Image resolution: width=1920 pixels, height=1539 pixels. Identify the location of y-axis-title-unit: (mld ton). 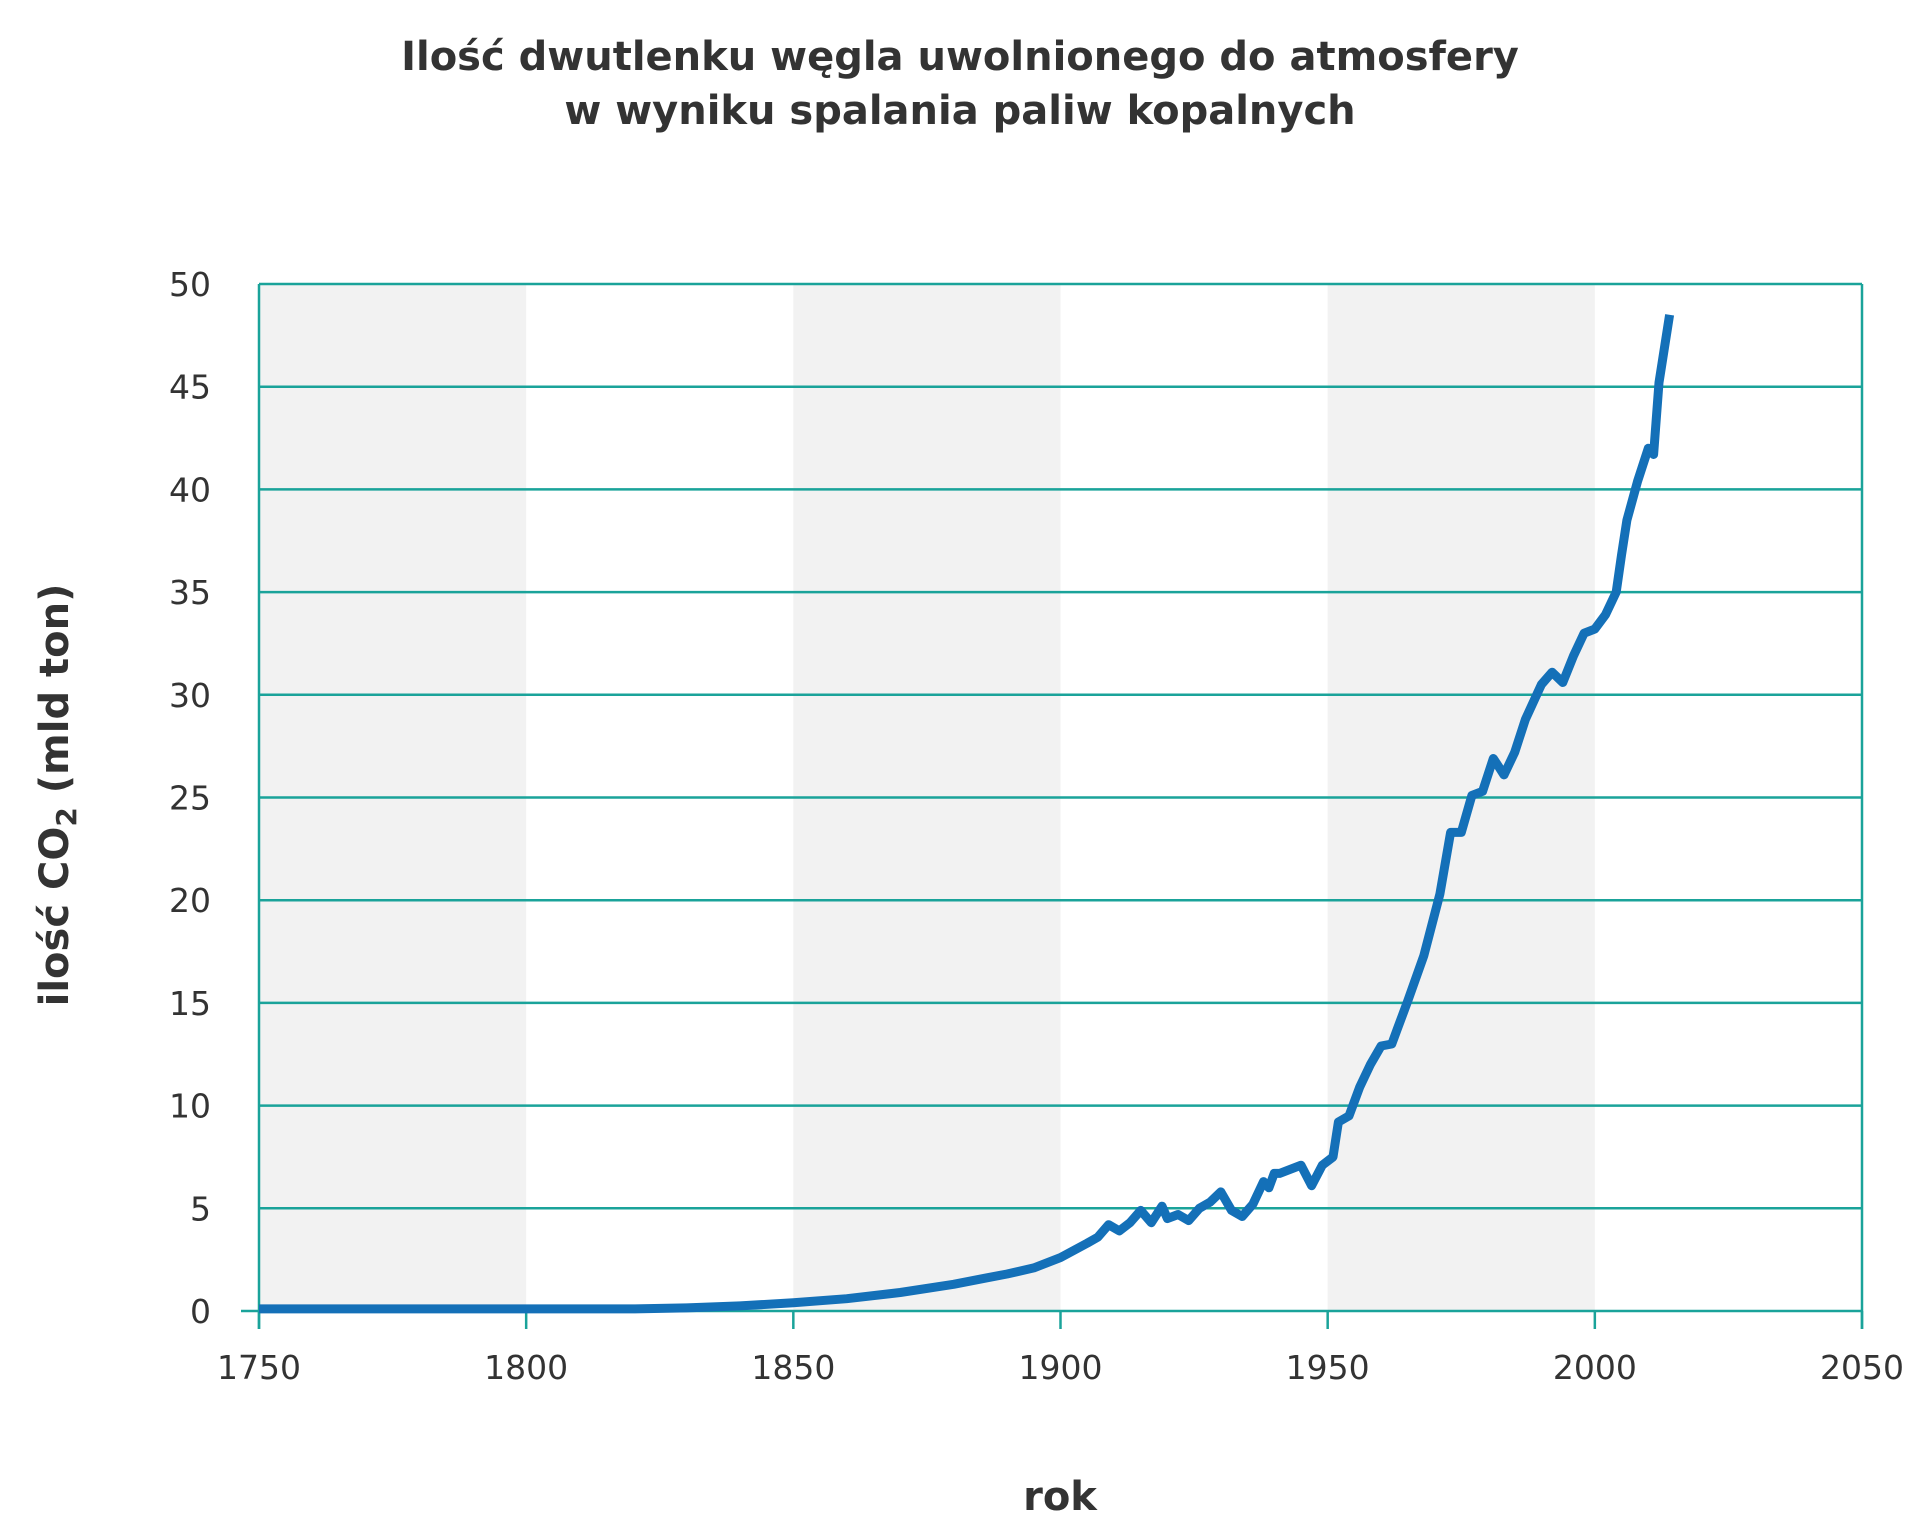
(55, 696).